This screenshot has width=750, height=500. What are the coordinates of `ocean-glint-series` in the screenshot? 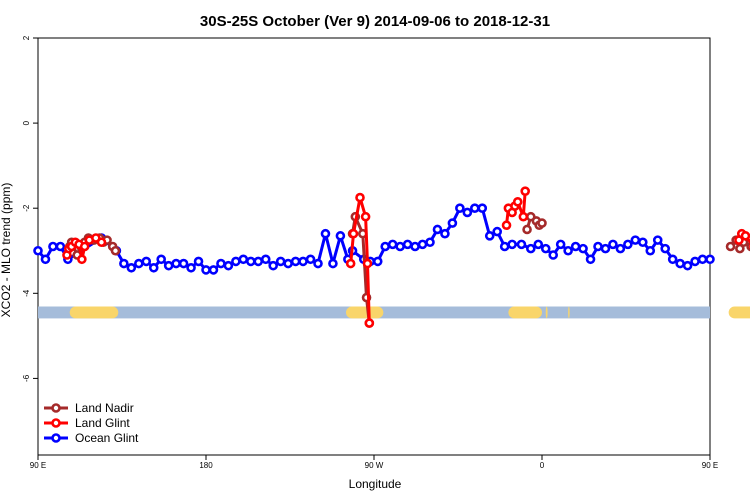 It's located at (374, 239).